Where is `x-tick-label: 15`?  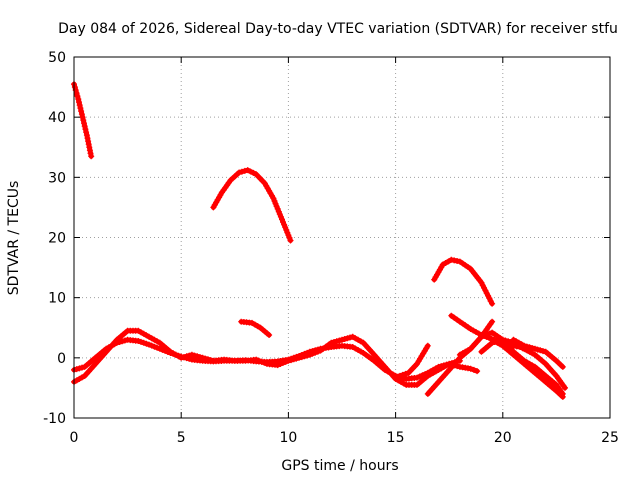
x-tick-label: 15 is located at coordinates (396, 438).